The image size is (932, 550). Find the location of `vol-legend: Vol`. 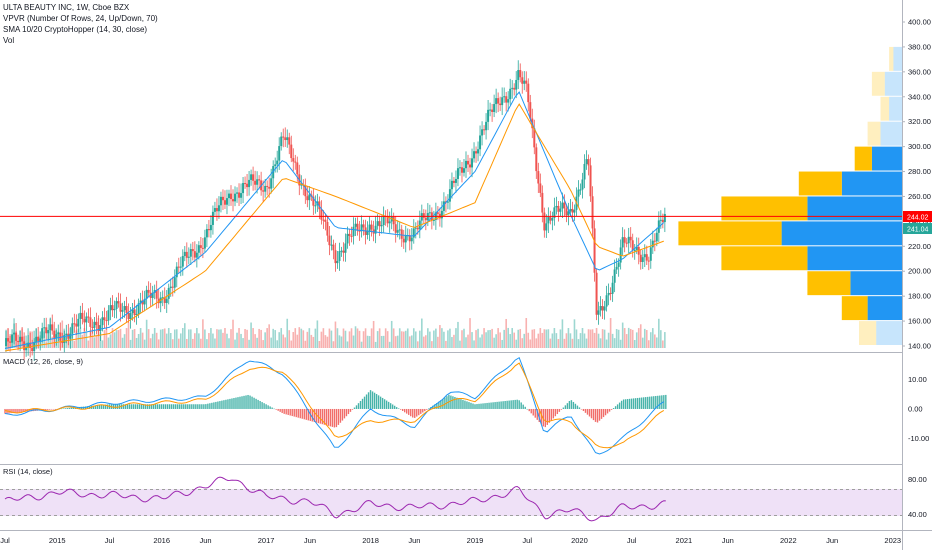

vol-legend: Vol is located at coordinates (9, 40).